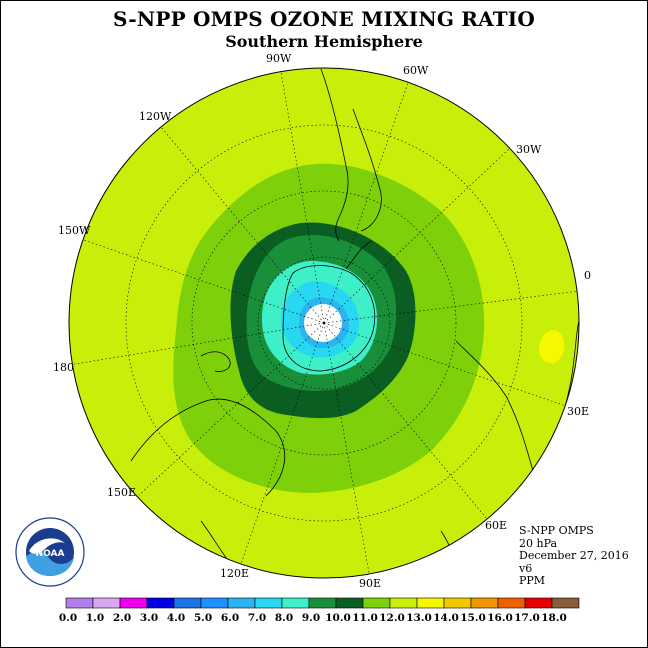 The width and height of the screenshot is (648, 648). I want to click on colorbar-tick-label: 13.0, so click(419, 618).